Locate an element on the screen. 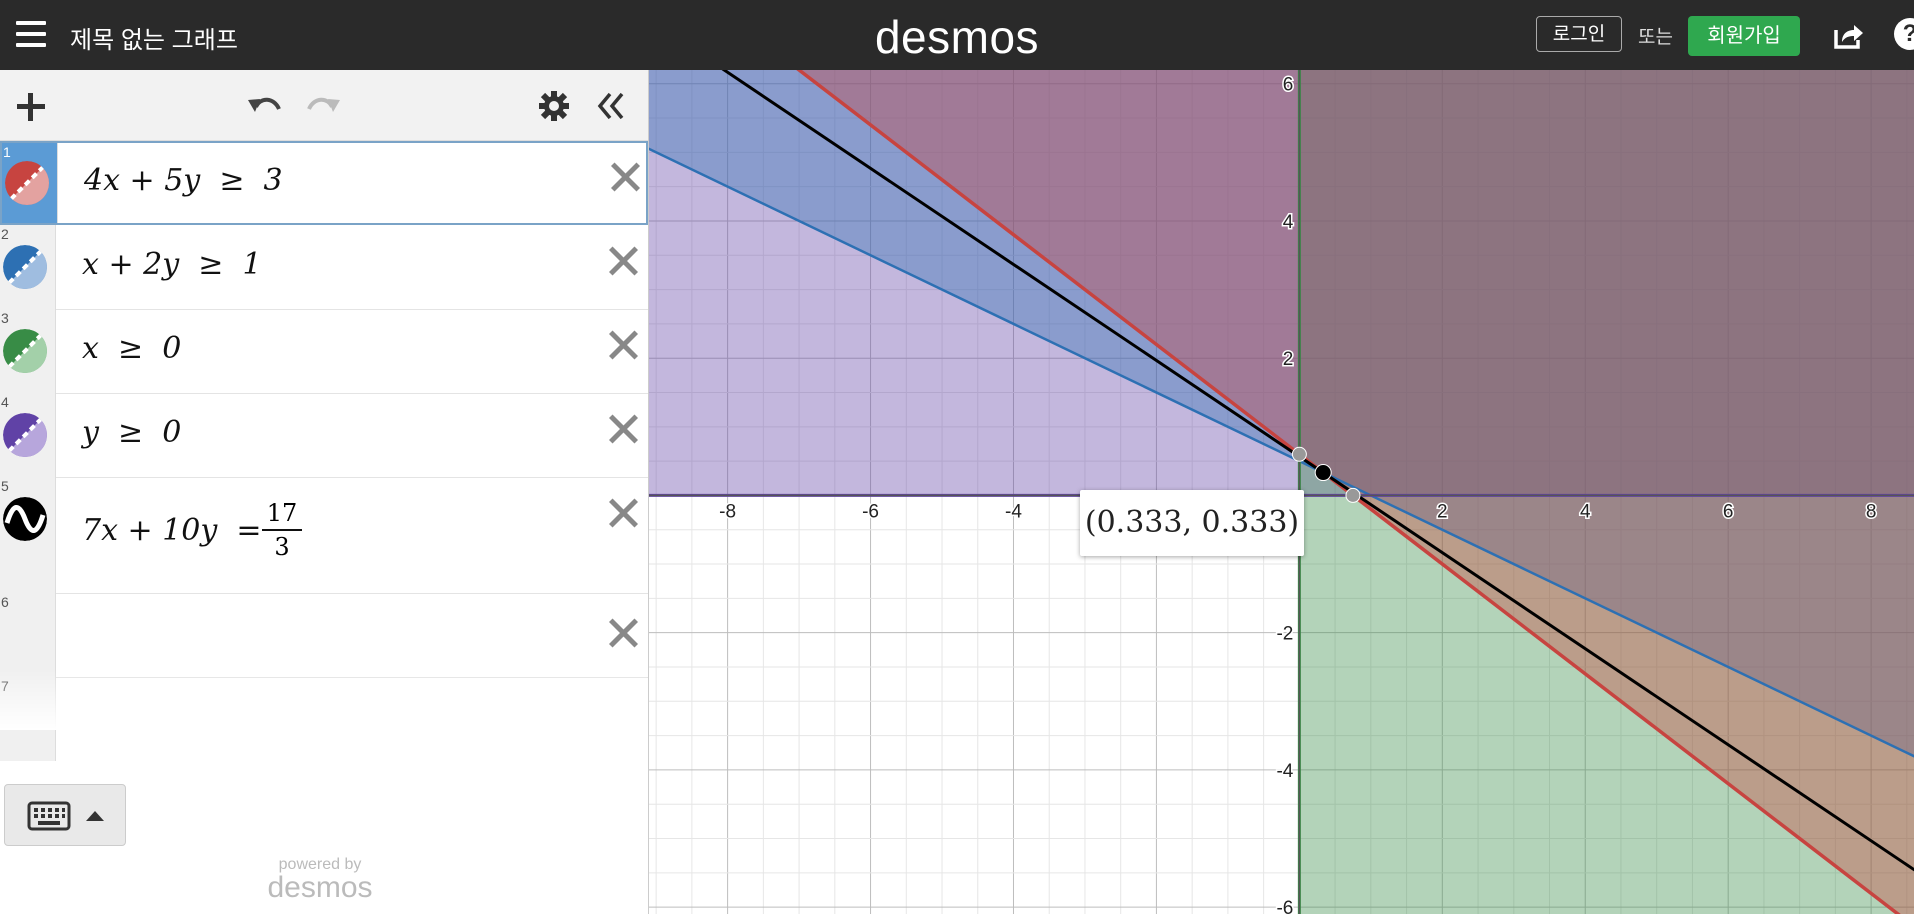 This screenshot has width=1914, height=914. add-item-icon is located at coordinates (31, 107).